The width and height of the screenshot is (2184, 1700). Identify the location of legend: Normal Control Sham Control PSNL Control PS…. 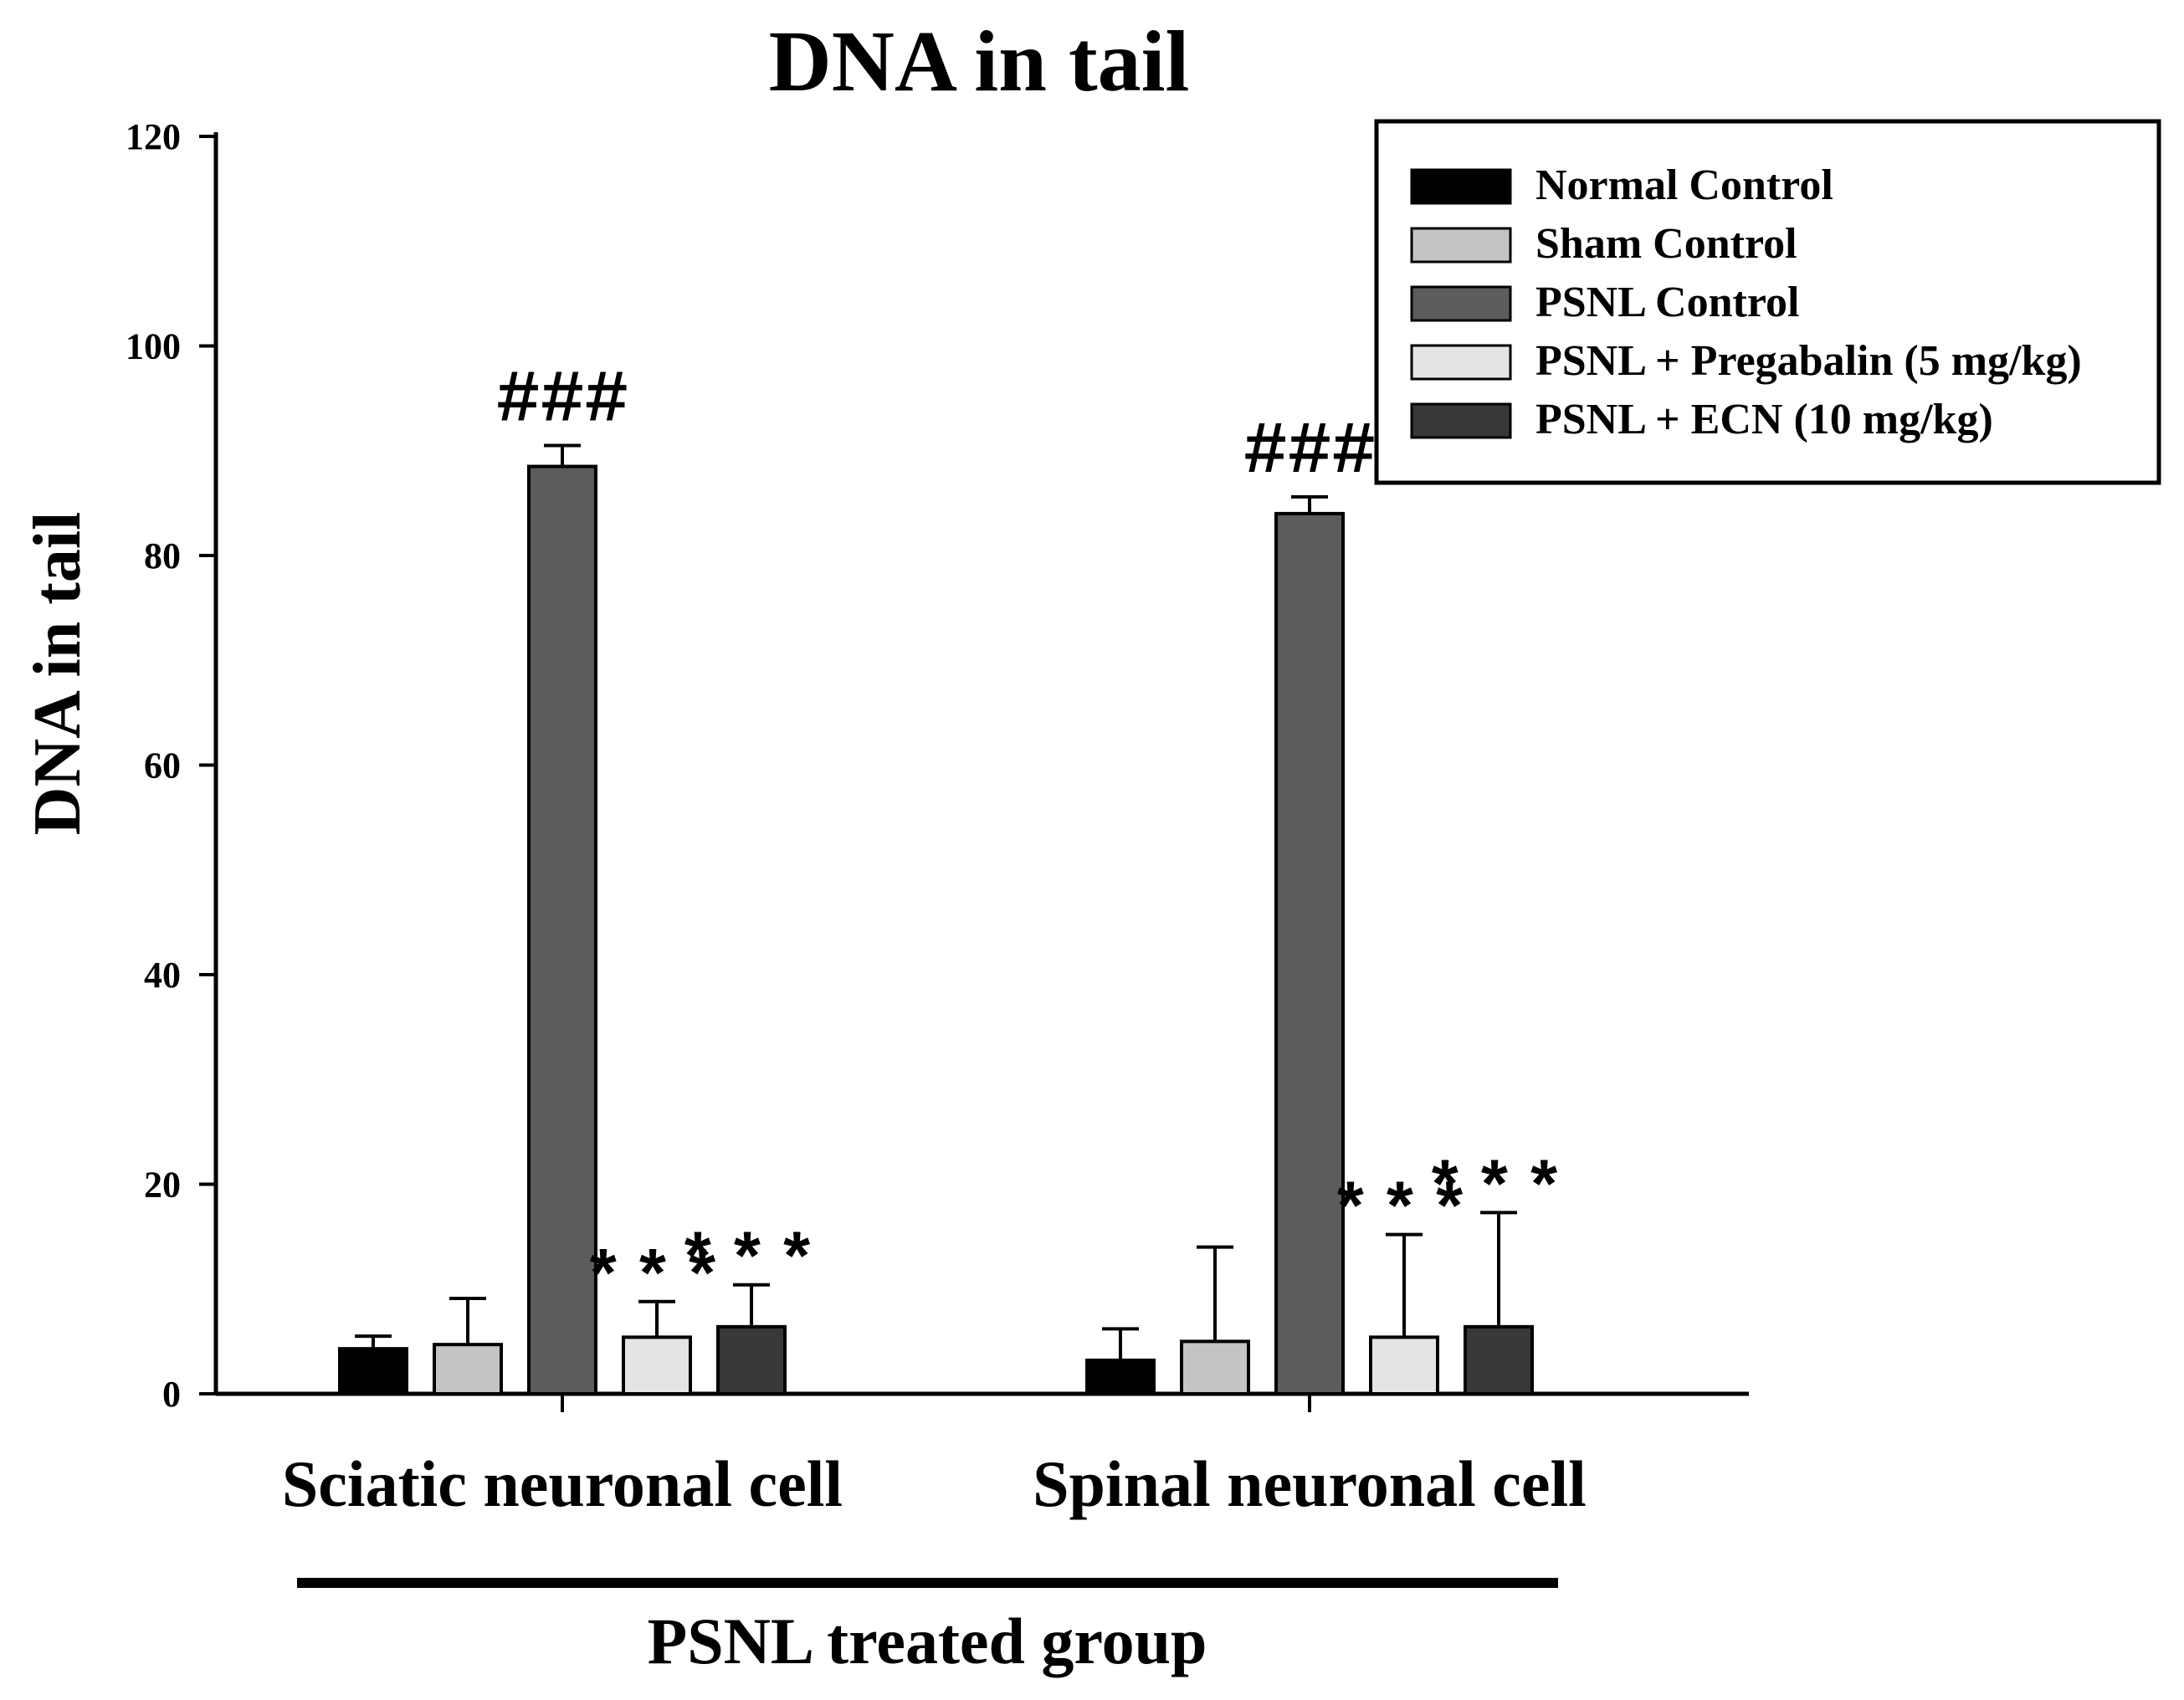
(1767, 302).